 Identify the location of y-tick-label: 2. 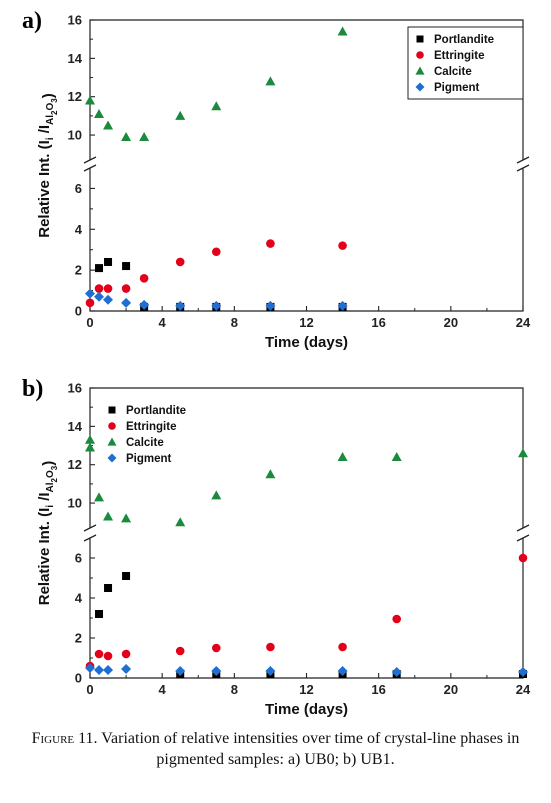
(78, 270).